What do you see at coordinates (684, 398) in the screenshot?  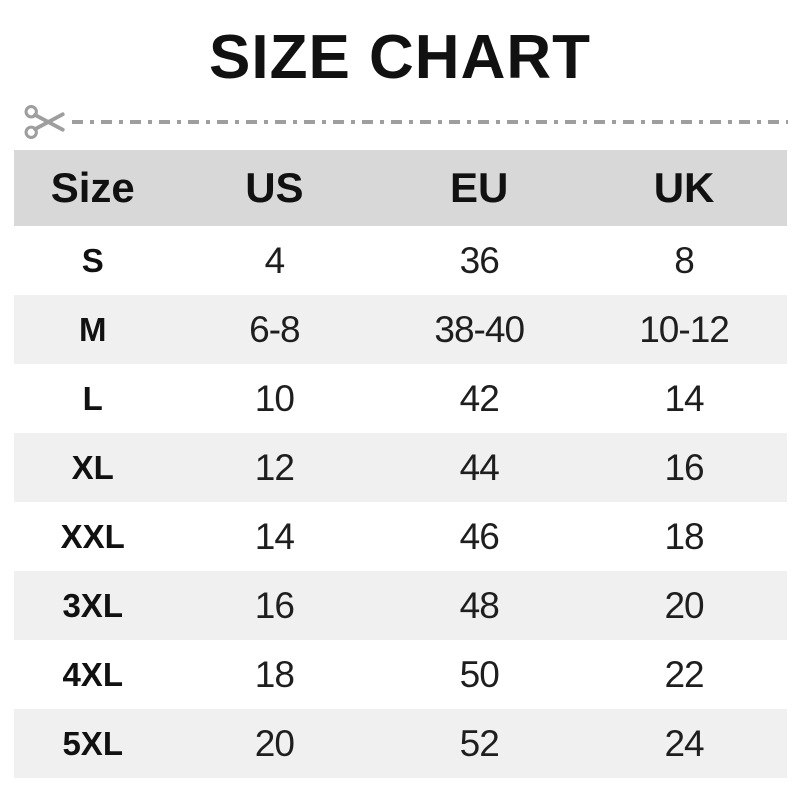 I see `uk-value: 14` at bounding box center [684, 398].